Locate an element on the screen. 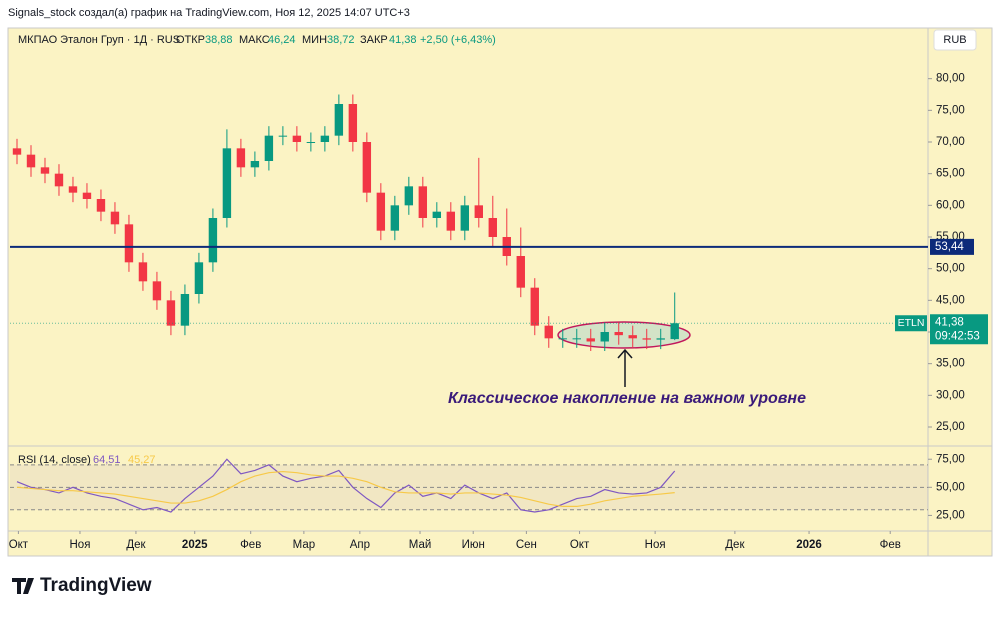 This screenshot has height=618, width=1000. price-tag is located at coordinates (959, 329).